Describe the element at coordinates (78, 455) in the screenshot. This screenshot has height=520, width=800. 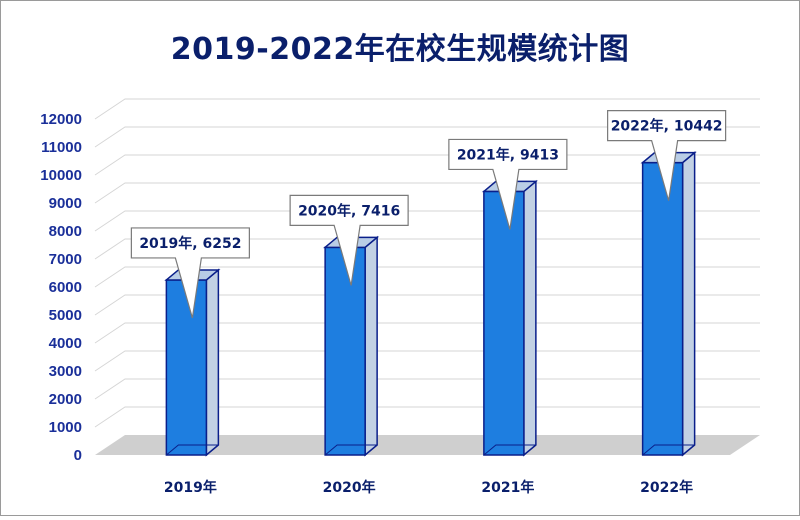
I see `y-tick-label: 0` at that location.